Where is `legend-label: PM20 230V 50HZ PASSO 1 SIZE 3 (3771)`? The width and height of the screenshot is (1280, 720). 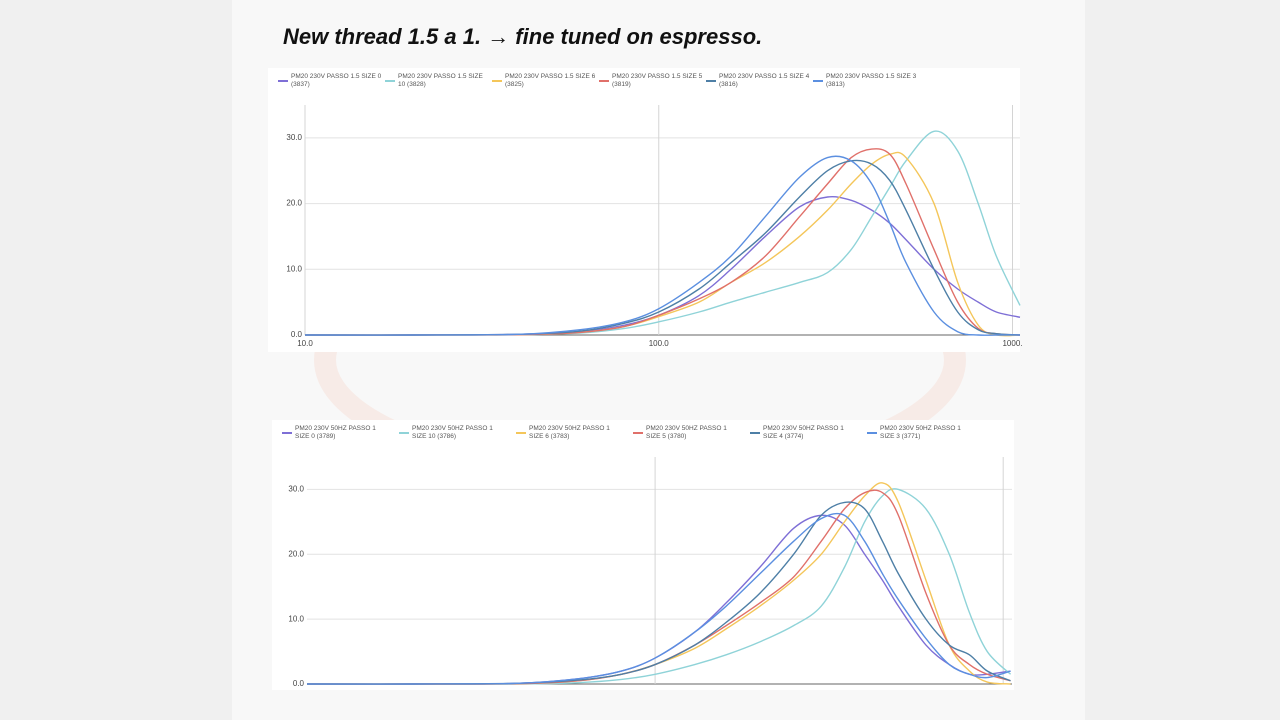 legend-label: PM20 230V 50HZ PASSO 1 SIZE 3 (3771) is located at coordinates (920, 432).